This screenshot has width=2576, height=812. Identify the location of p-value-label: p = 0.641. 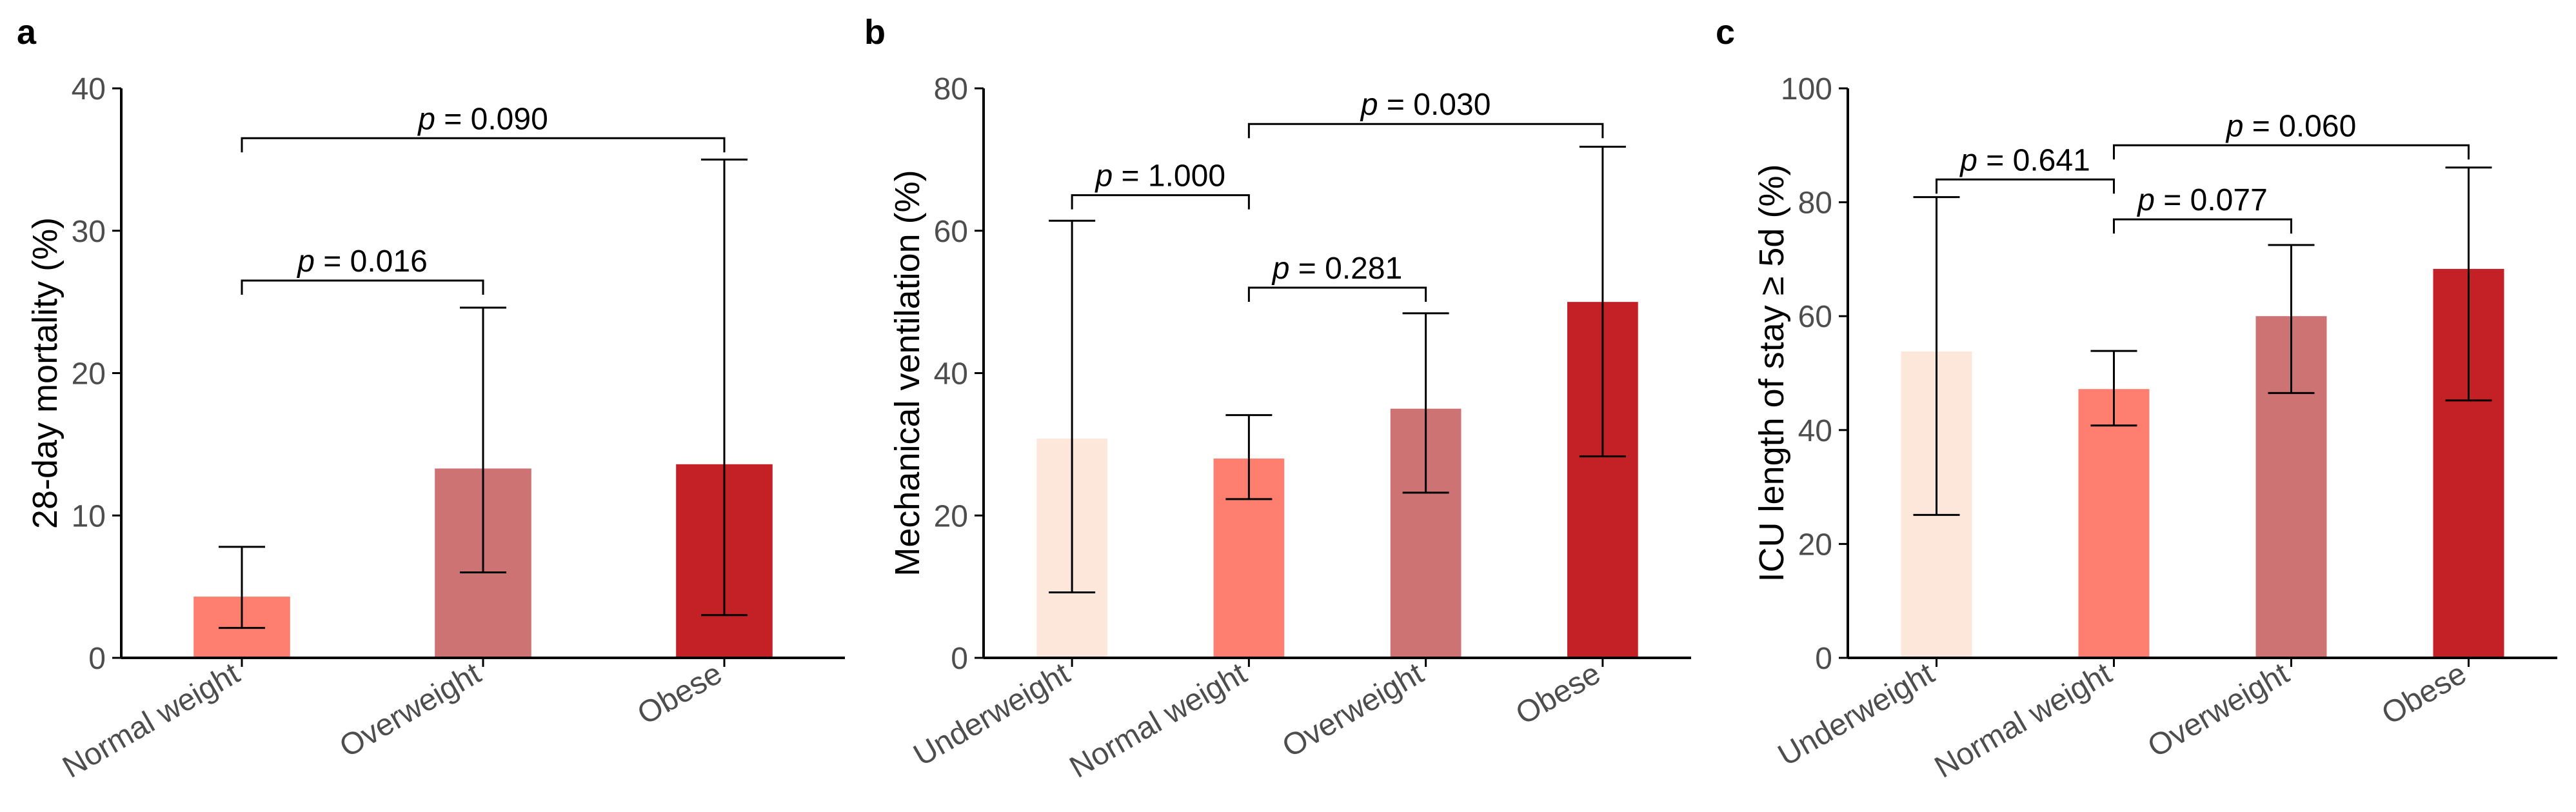
(2024, 160).